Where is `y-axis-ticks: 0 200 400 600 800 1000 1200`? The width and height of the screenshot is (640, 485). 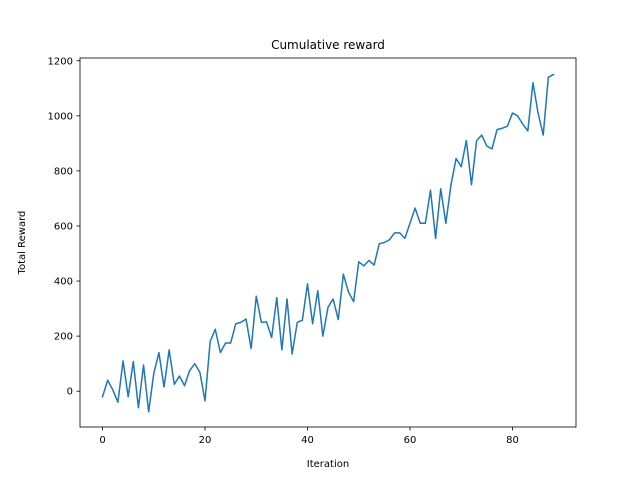
y-axis-ticks: 0 200 400 600 800 1000 1200 is located at coordinates (64, 227).